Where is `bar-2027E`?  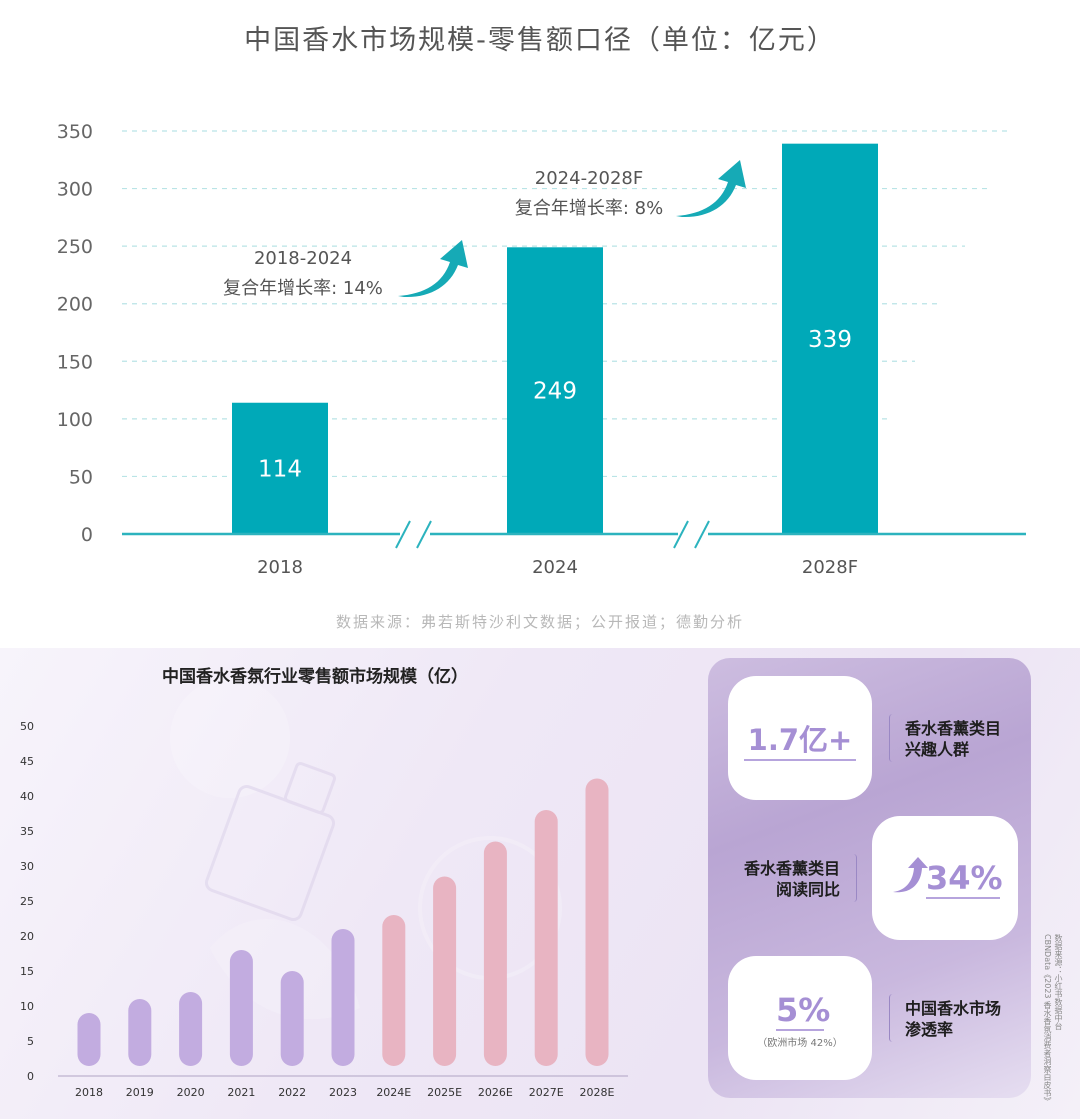
bar-2027E is located at coordinates (546, 938).